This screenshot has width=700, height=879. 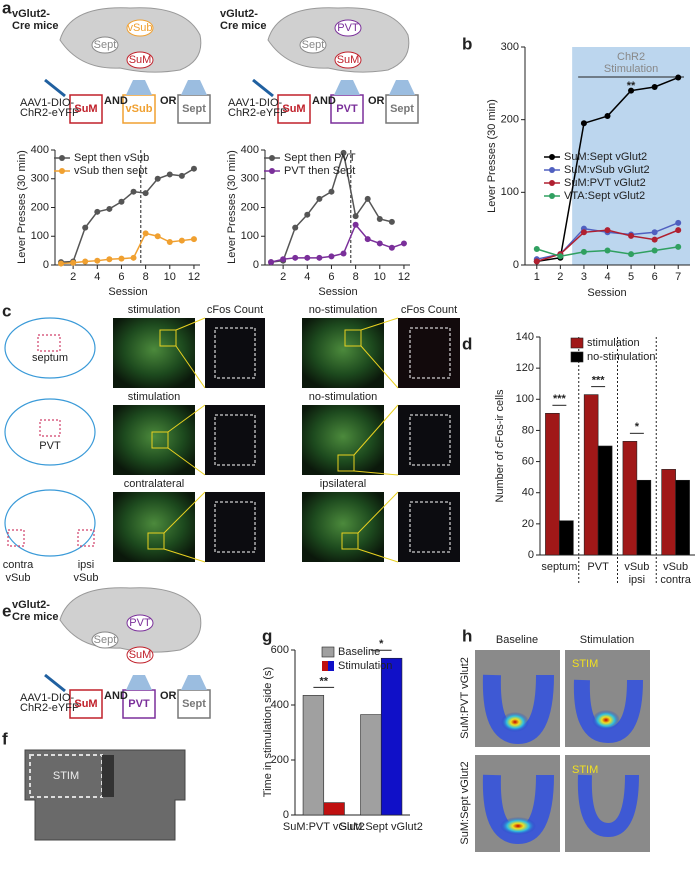 I want to click on legend-label: vSub then sept, so click(x=110, y=171).